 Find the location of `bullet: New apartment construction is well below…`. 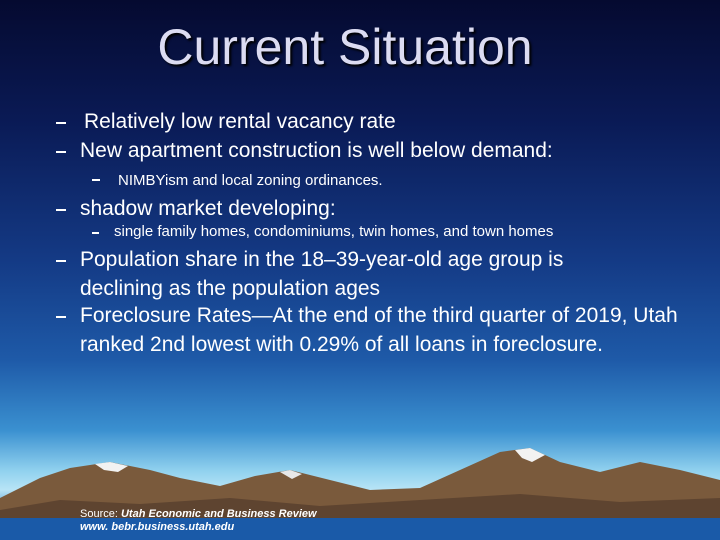

bullet: New apartment construction is well below… is located at coordinates (316, 150).